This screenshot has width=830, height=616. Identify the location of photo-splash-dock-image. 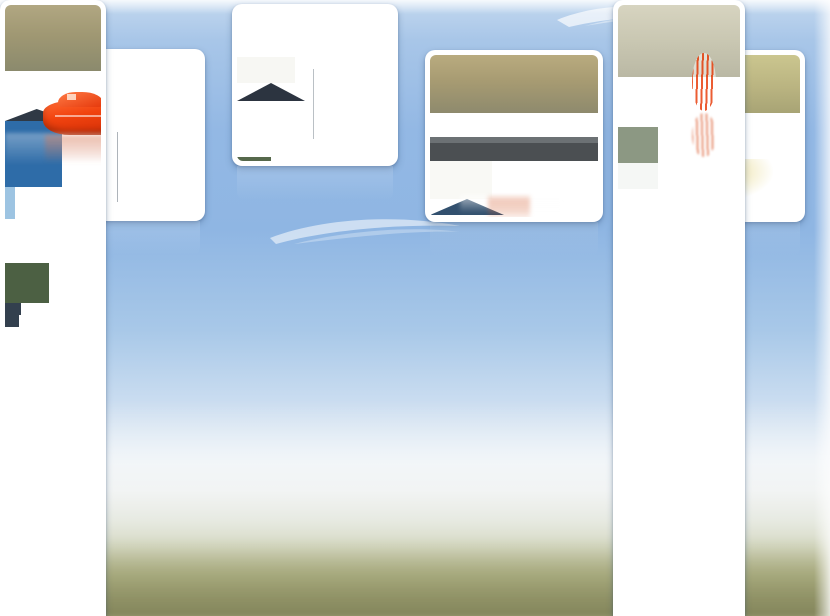
(514, 136).